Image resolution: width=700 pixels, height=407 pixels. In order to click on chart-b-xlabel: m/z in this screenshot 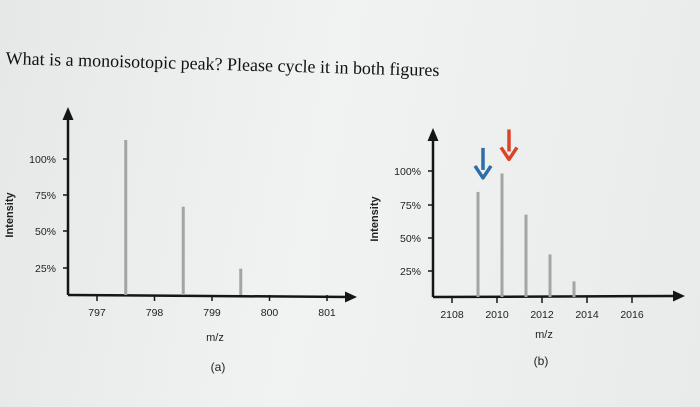, I will do `click(544, 335)`.